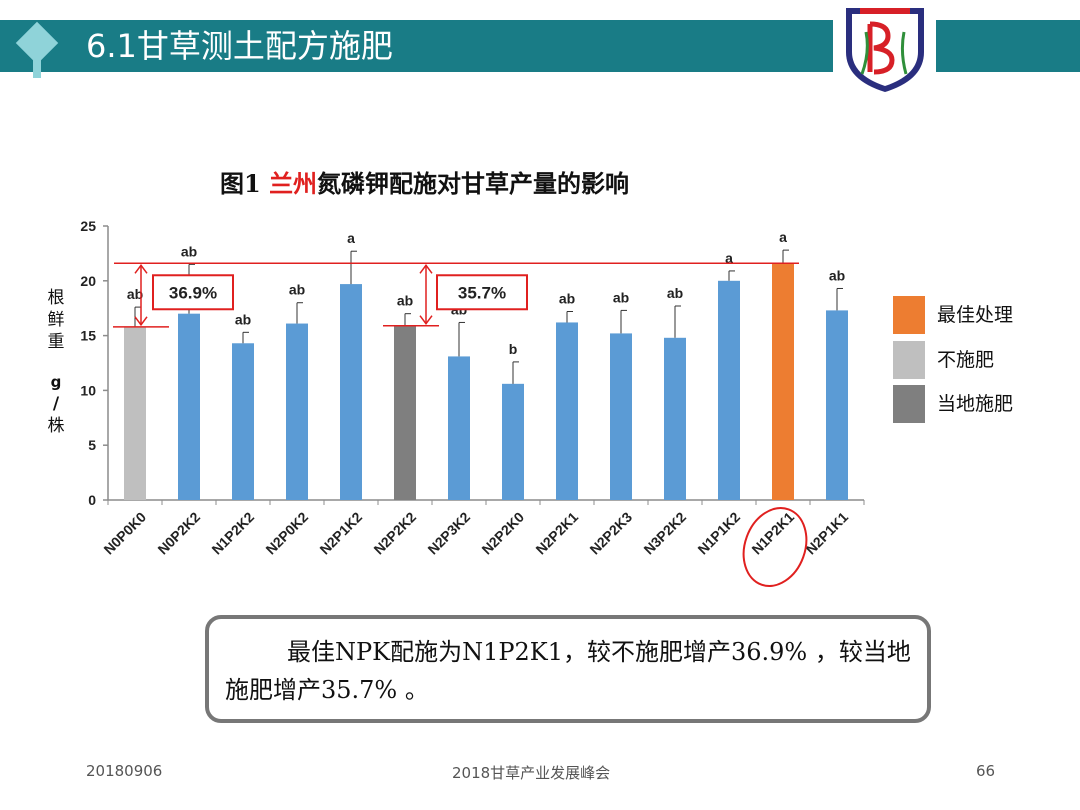  I want to click on annotation-local-label: 35.7%, so click(482, 292).